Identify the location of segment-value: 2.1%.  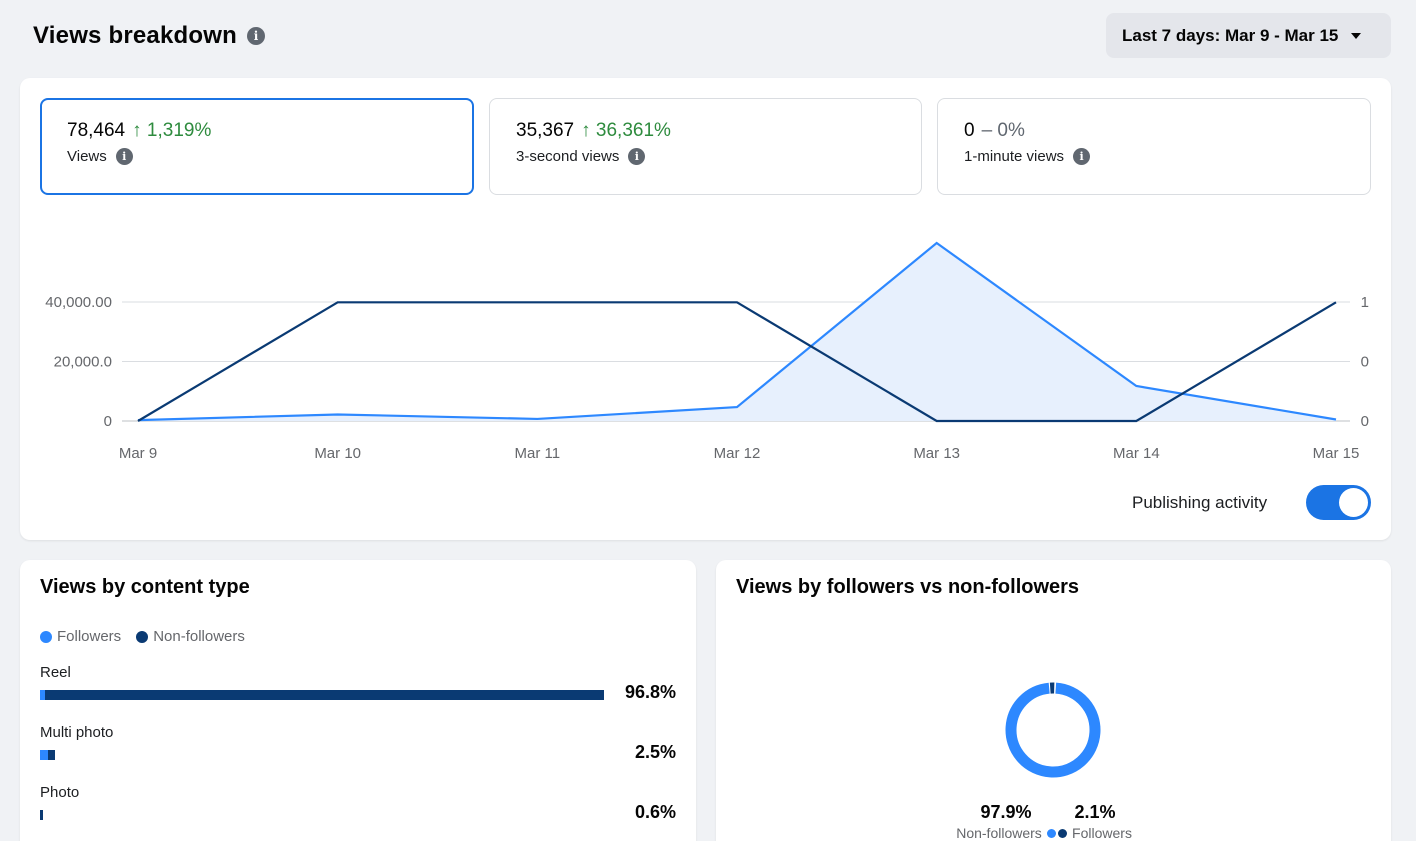
(1095, 812).